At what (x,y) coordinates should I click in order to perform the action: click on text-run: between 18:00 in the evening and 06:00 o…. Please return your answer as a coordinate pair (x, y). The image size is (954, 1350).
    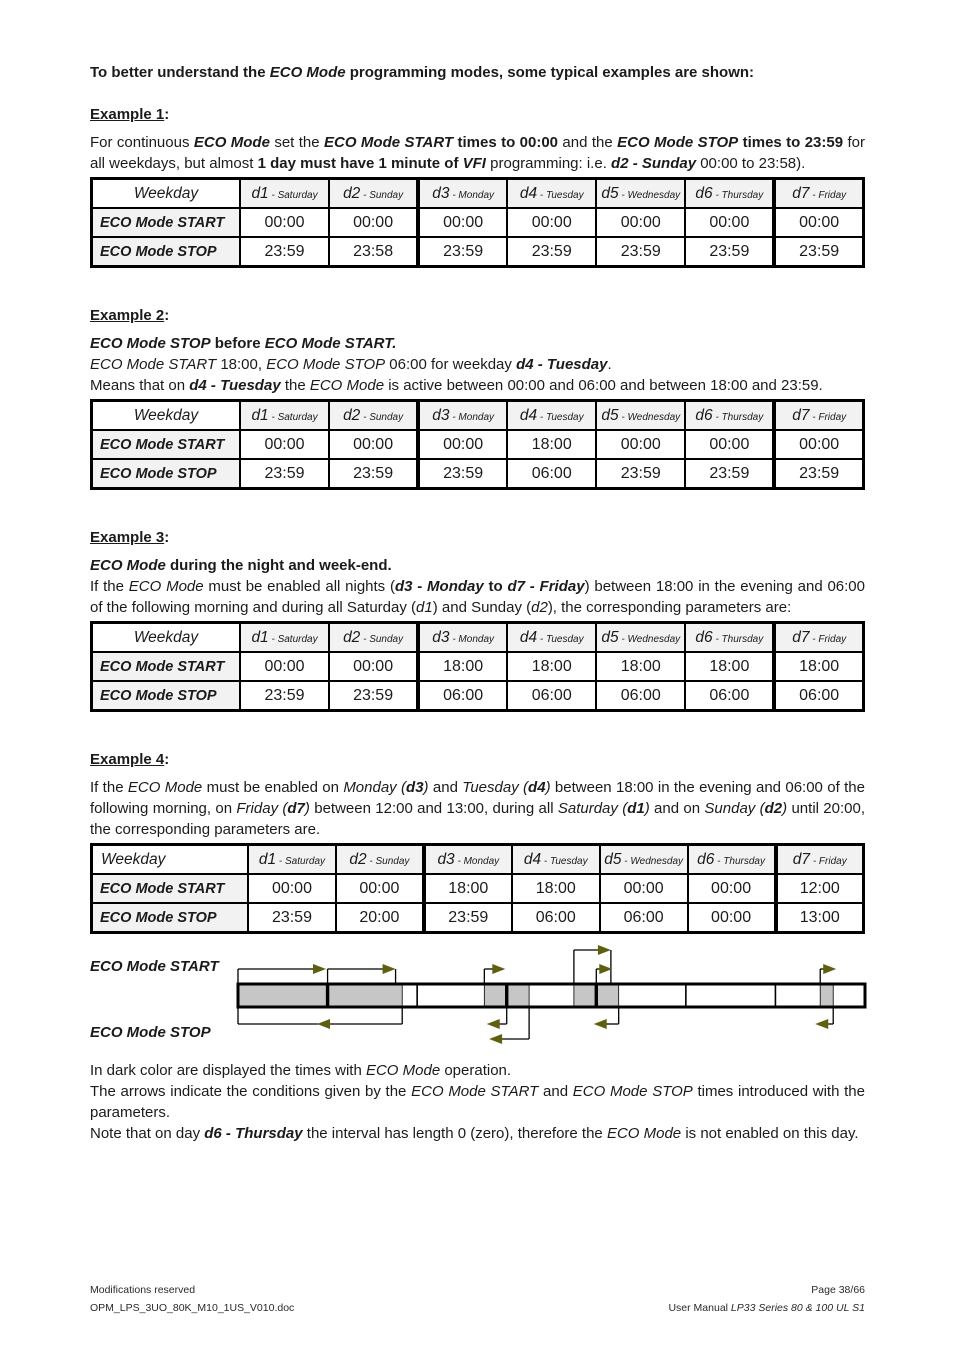
    Looking at the image, I should click on (477, 798).